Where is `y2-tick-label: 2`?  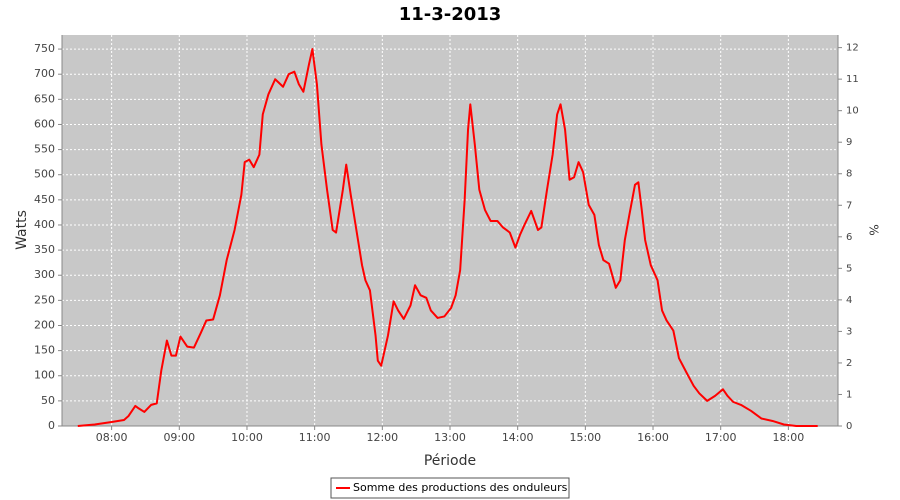 y2-tick-label: 2 is located at coordinates (849, 363).